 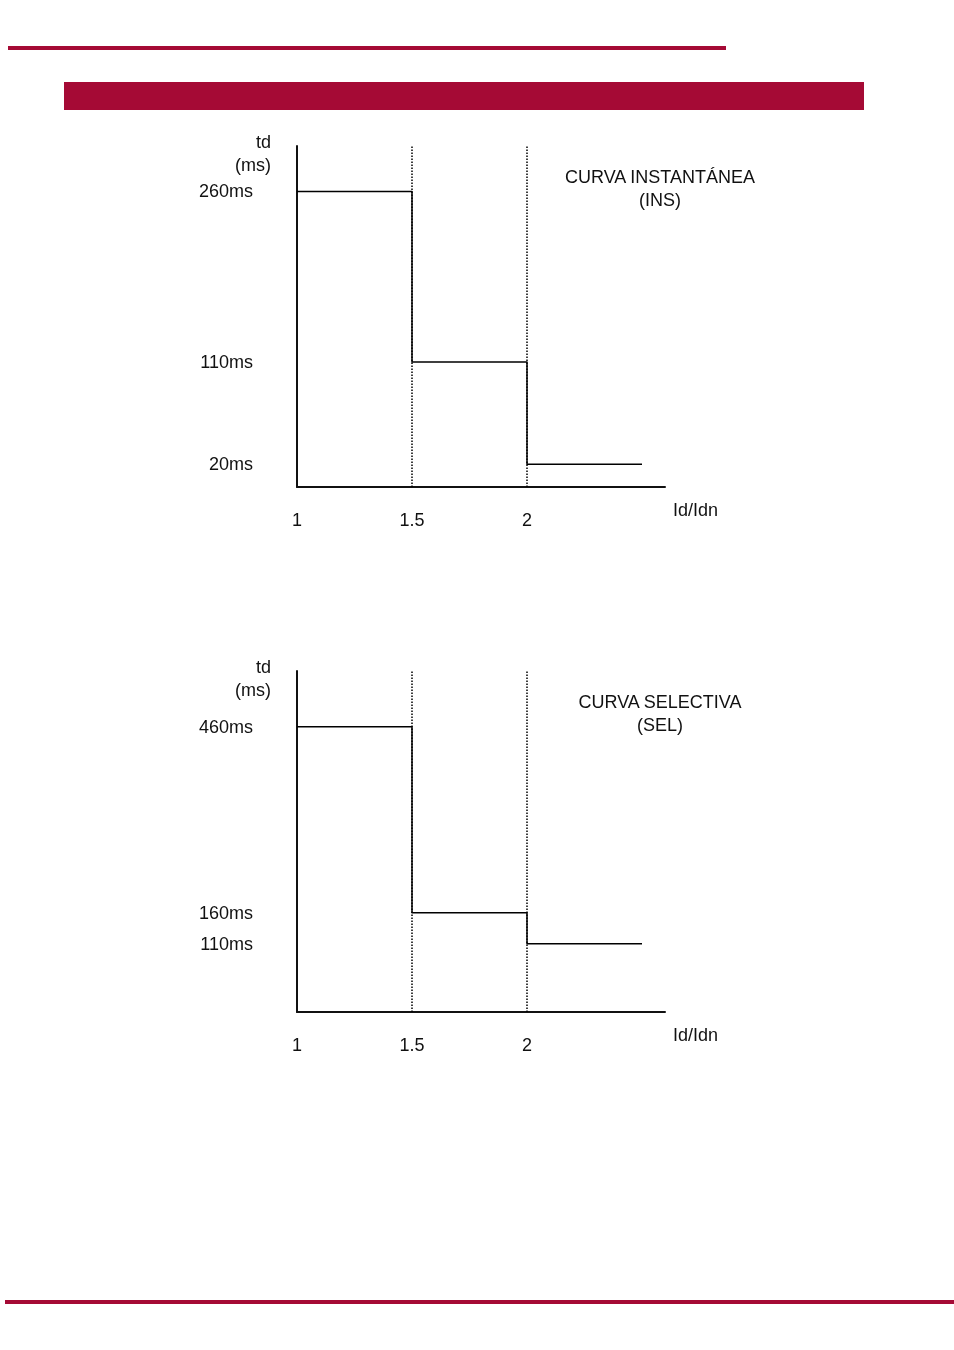 What do you see at coordinates (230, 464) in the screenshot?
I see `y-tick-label: 20ms` at bounding box center [230, 464].